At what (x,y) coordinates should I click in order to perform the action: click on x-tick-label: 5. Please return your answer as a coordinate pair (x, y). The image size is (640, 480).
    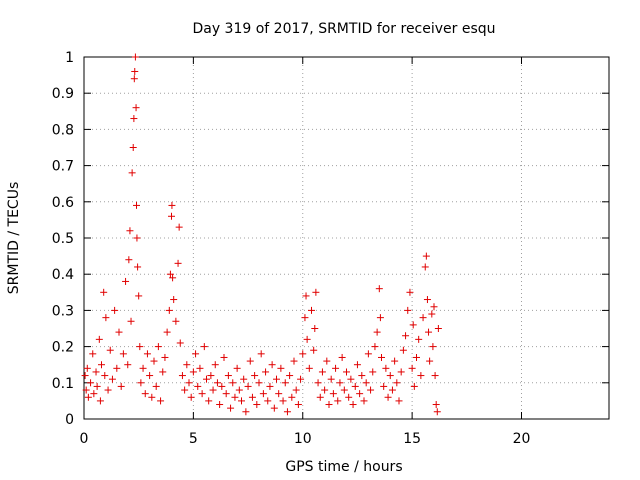
    Looking at the image, I should click on (193, 439).